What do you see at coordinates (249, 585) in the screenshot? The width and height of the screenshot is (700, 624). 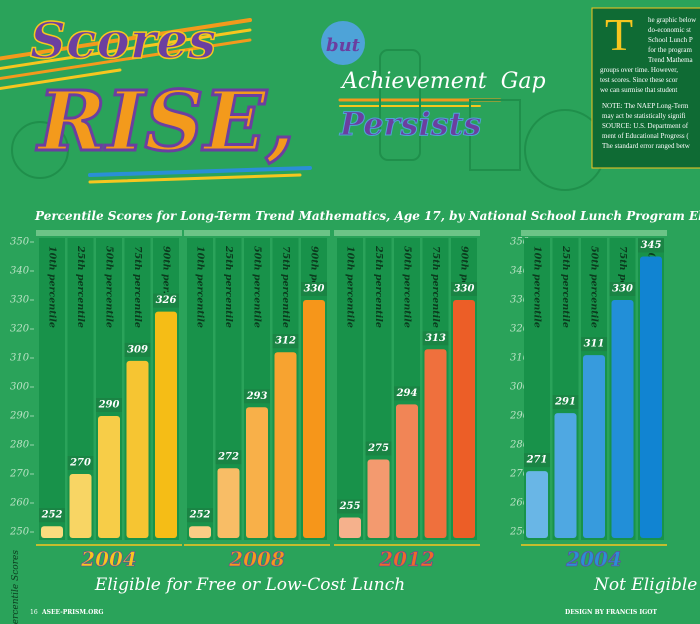 I see `group-caption: Eligible for Free or Low-Cost Lunch` at bounding box center [249, 585].